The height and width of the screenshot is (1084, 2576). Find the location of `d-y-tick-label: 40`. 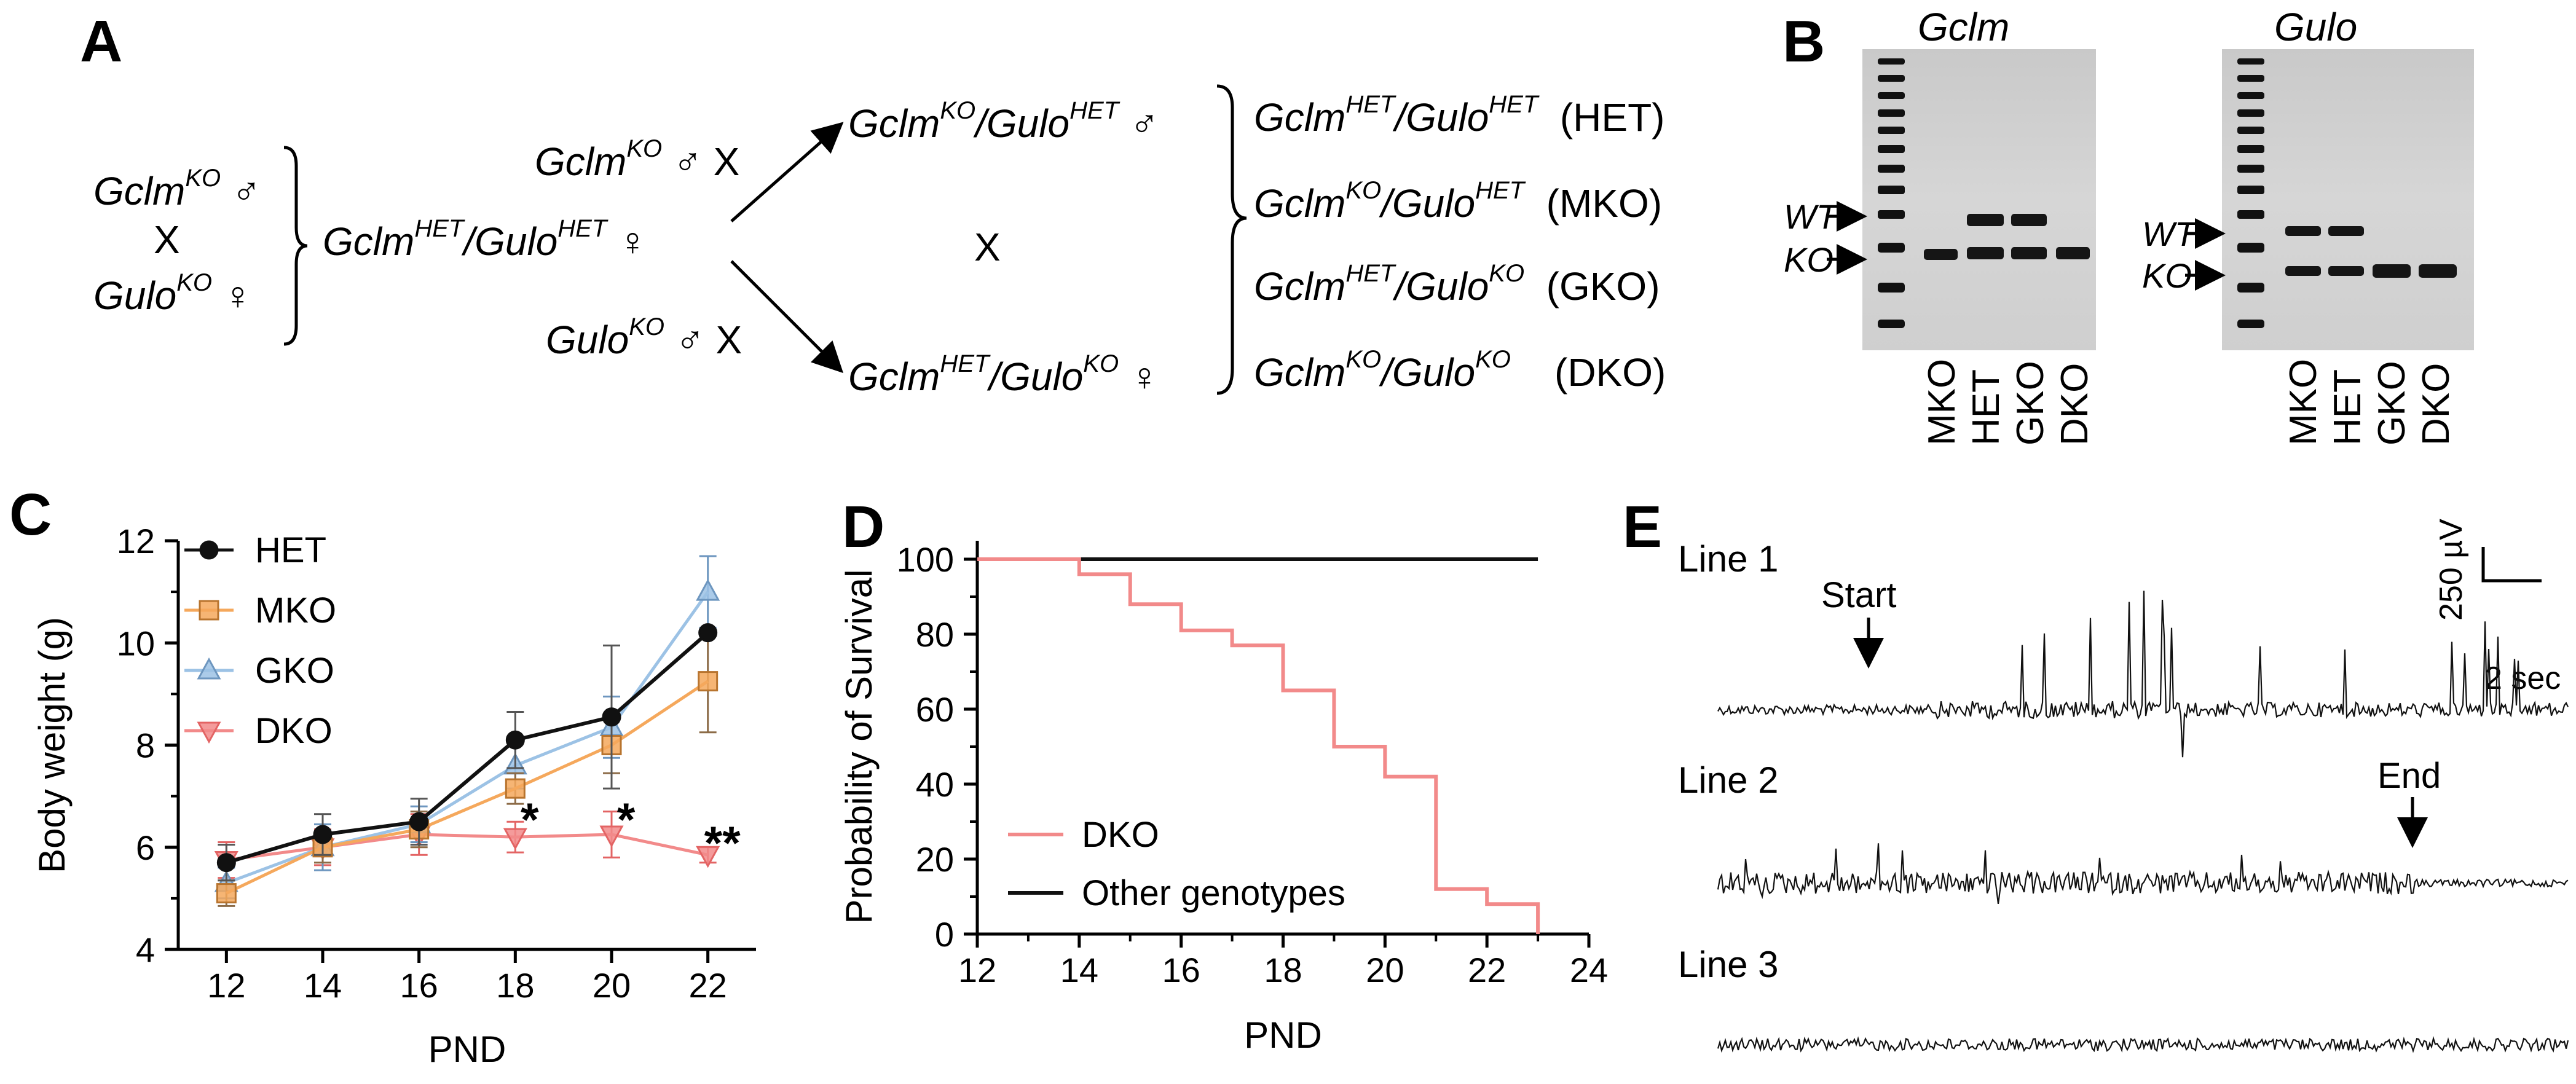

d-y-tick-label: 40 is located at coordinates (935, 785).